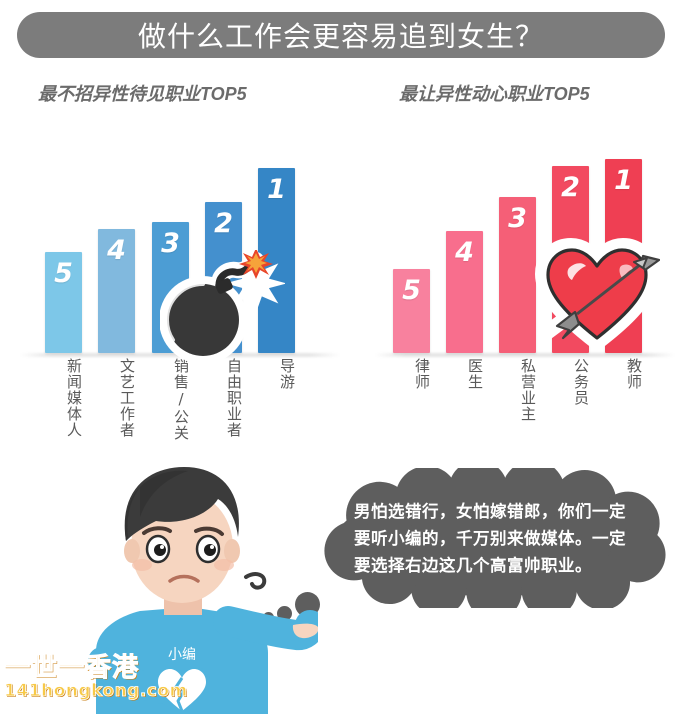  What do you see at coordinates (581, 382) in the screenshot?
I see `label-right-2: 公务员` at bounding box center [581, 382].